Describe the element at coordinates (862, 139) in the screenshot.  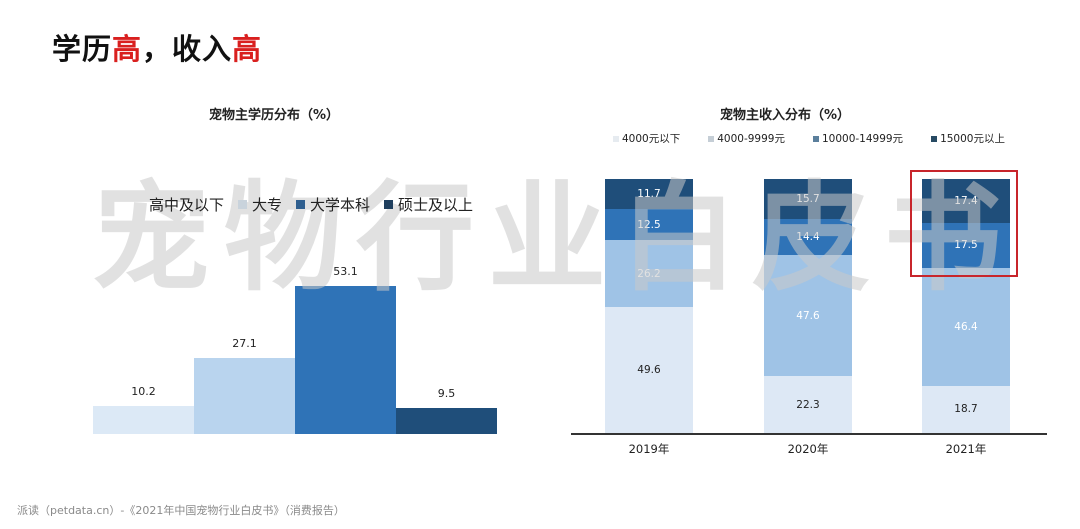
I see `legend-label: 10000-14999元` at that location.